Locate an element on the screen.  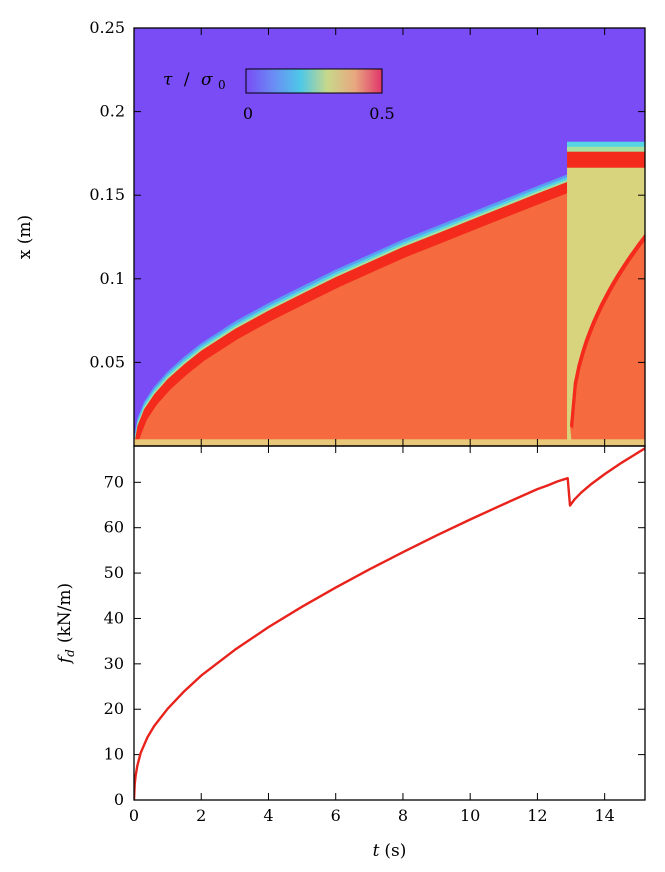
heatmap-y-tick-label: 0.2 is located at coordinates (112, 111).